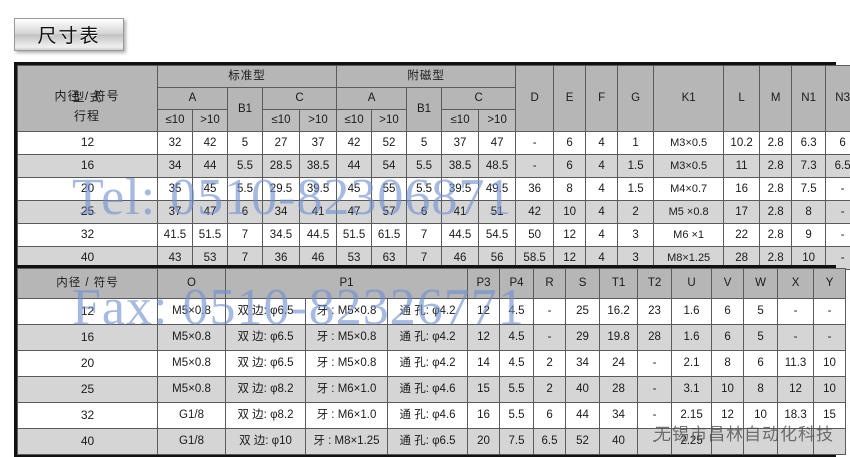  What do you see at coordinates (245, 109) in the screenshot?
I see `header-std-B1: B1` at bounding box center [245, 109].